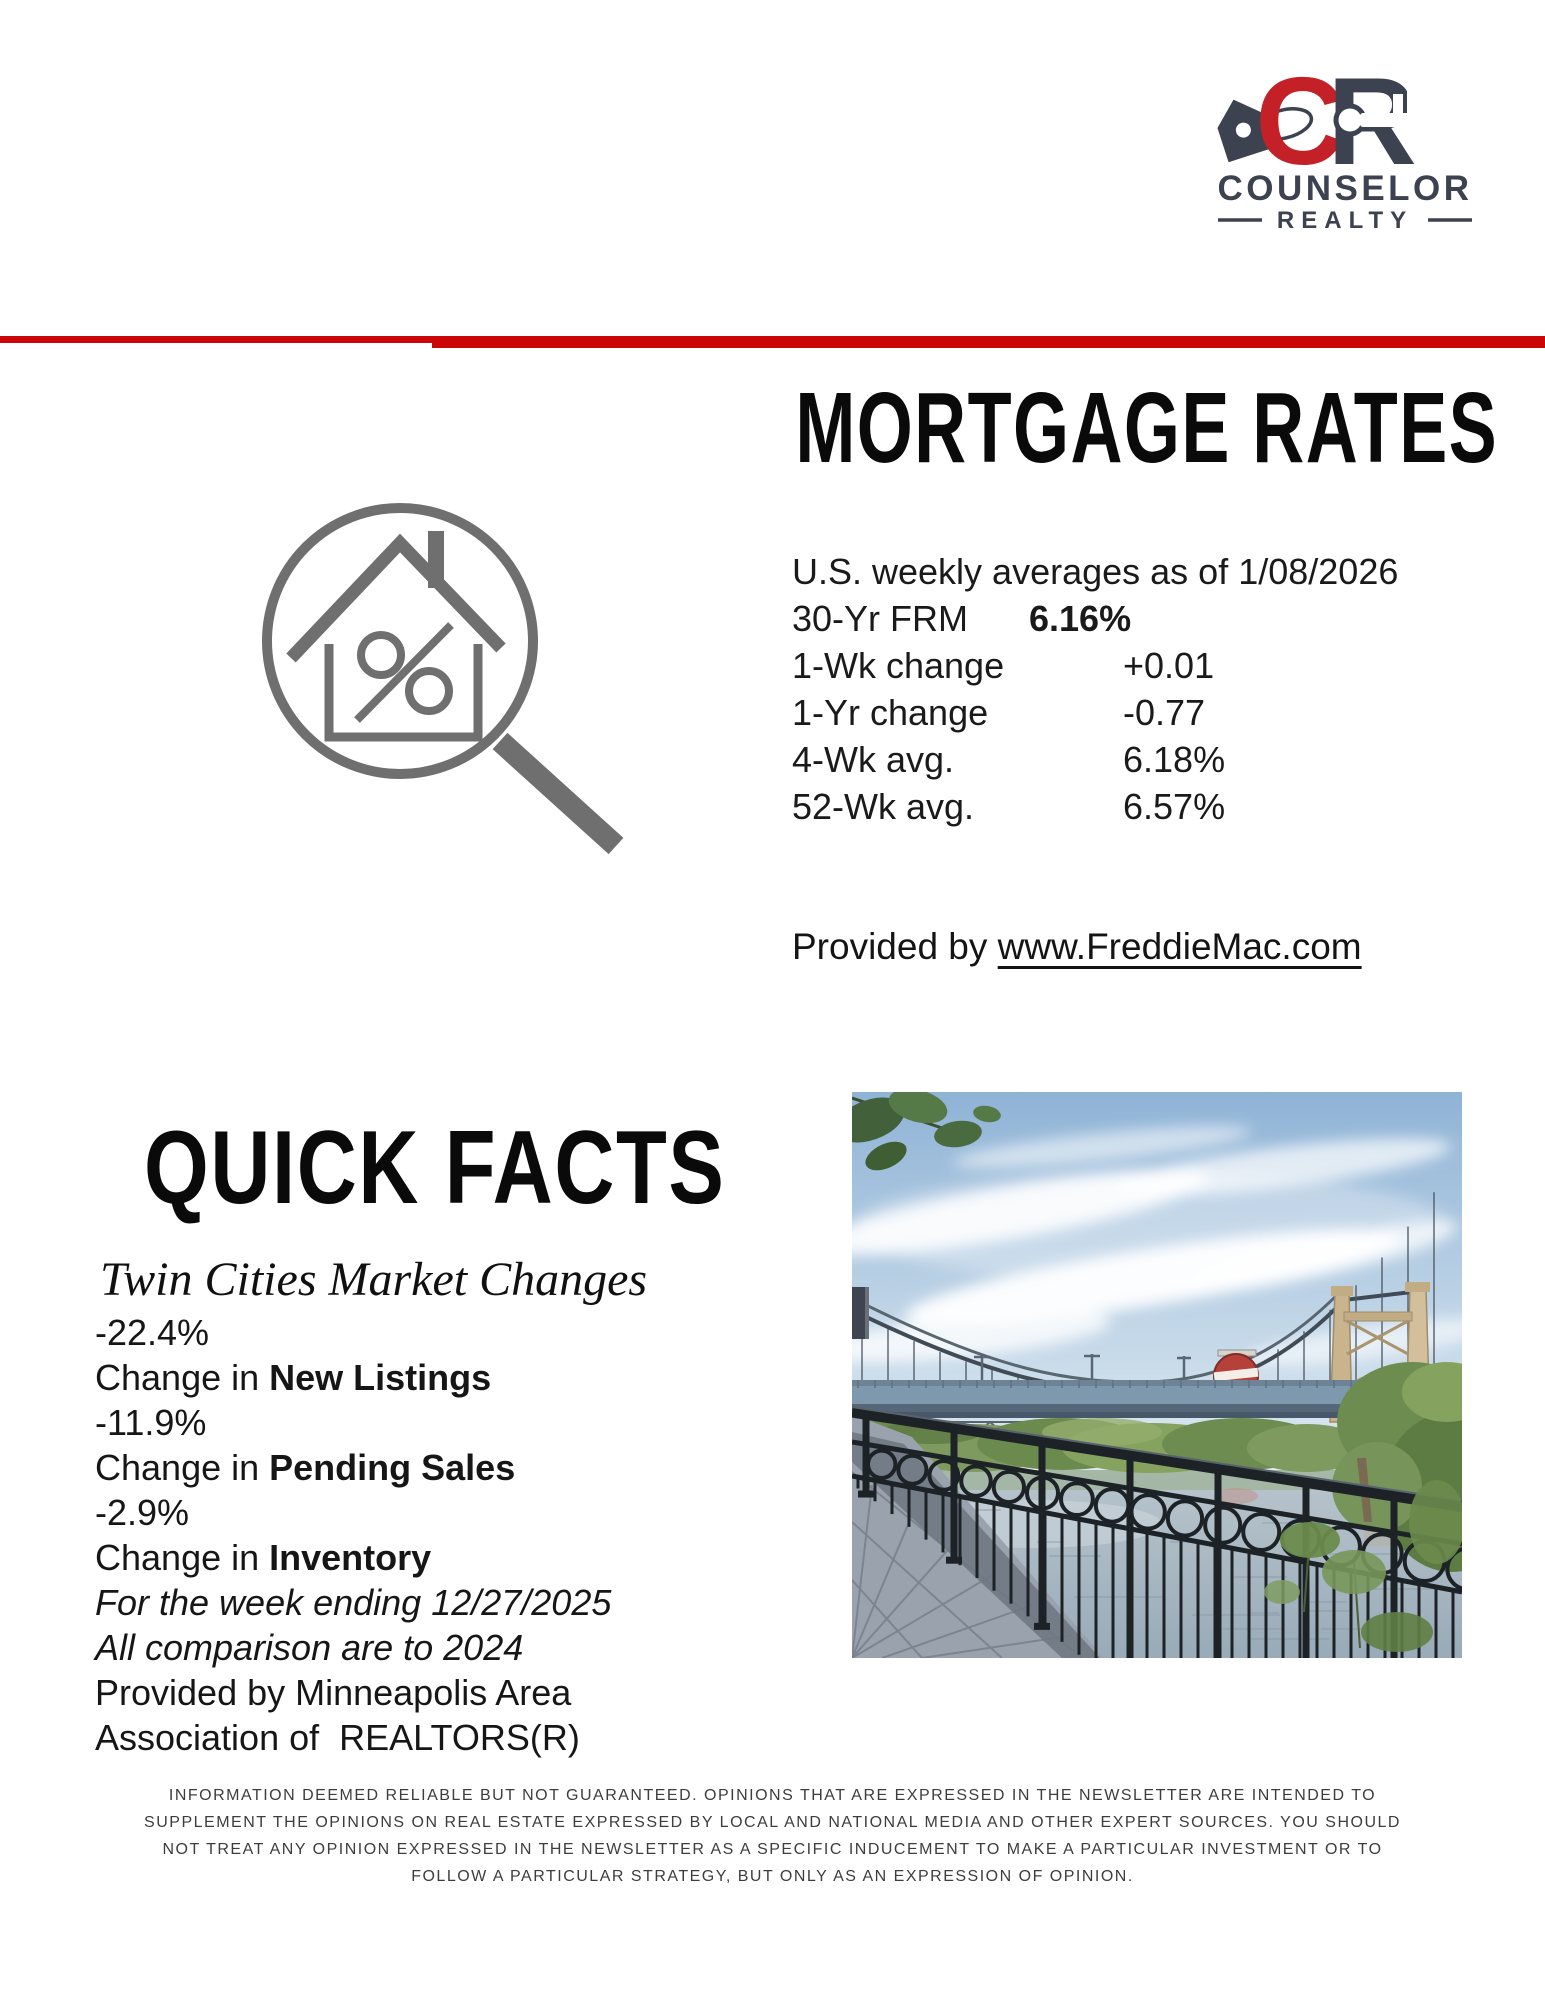 This screenshot has height=1999, width=1545. Describe the element at coordinates (873, 759) in the screenshot. I see `rate-label: 4-Wk avg.` at that location.